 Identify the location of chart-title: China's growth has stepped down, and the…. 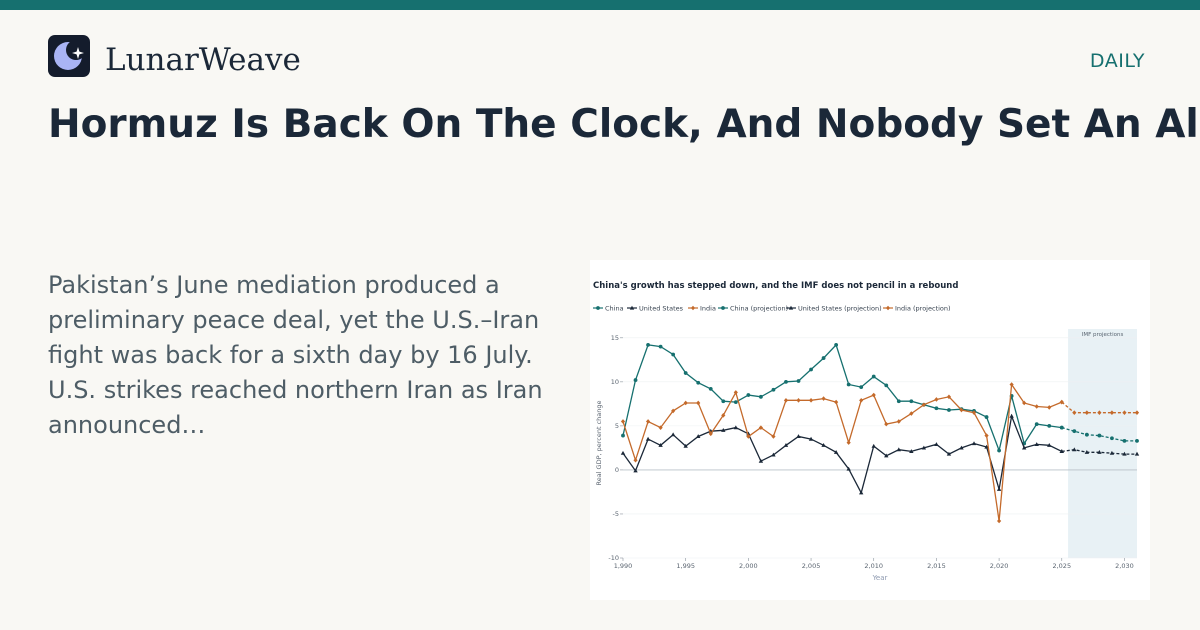
(775, 286).